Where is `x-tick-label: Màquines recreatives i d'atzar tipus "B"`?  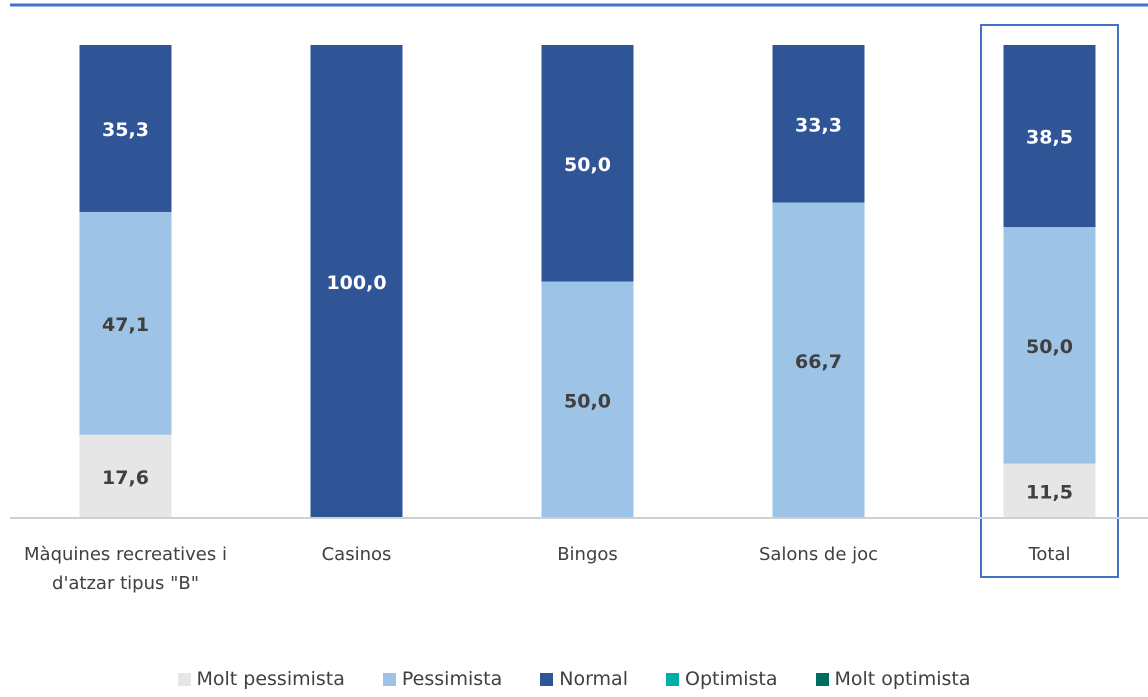
x-tick-label: Màquines recreatives i d'atzar tipus "B" is located at coordinates (125, 569).